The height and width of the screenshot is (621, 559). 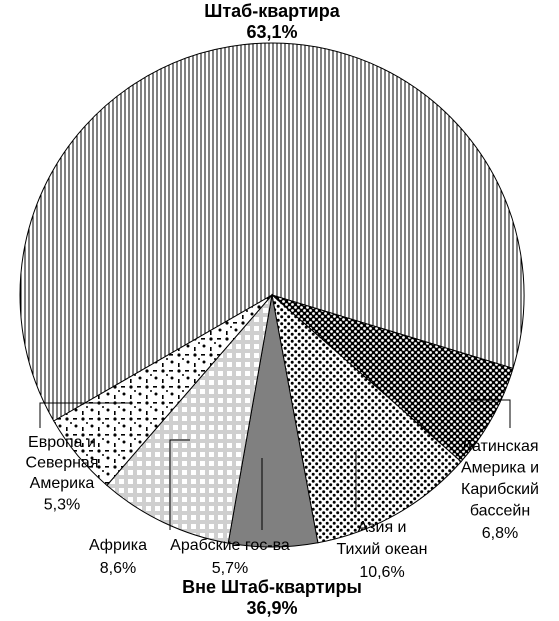 I want to click on group-label: Вне Штаб-квартиры, so click(x=272, y=587).